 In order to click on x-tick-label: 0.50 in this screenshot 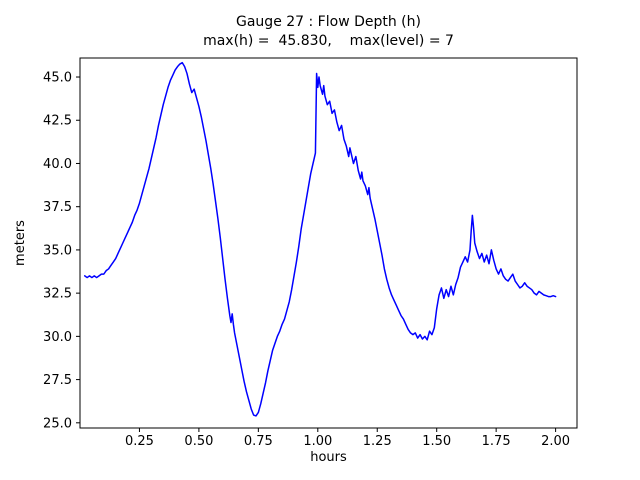, I will do `click(198, 441)`.